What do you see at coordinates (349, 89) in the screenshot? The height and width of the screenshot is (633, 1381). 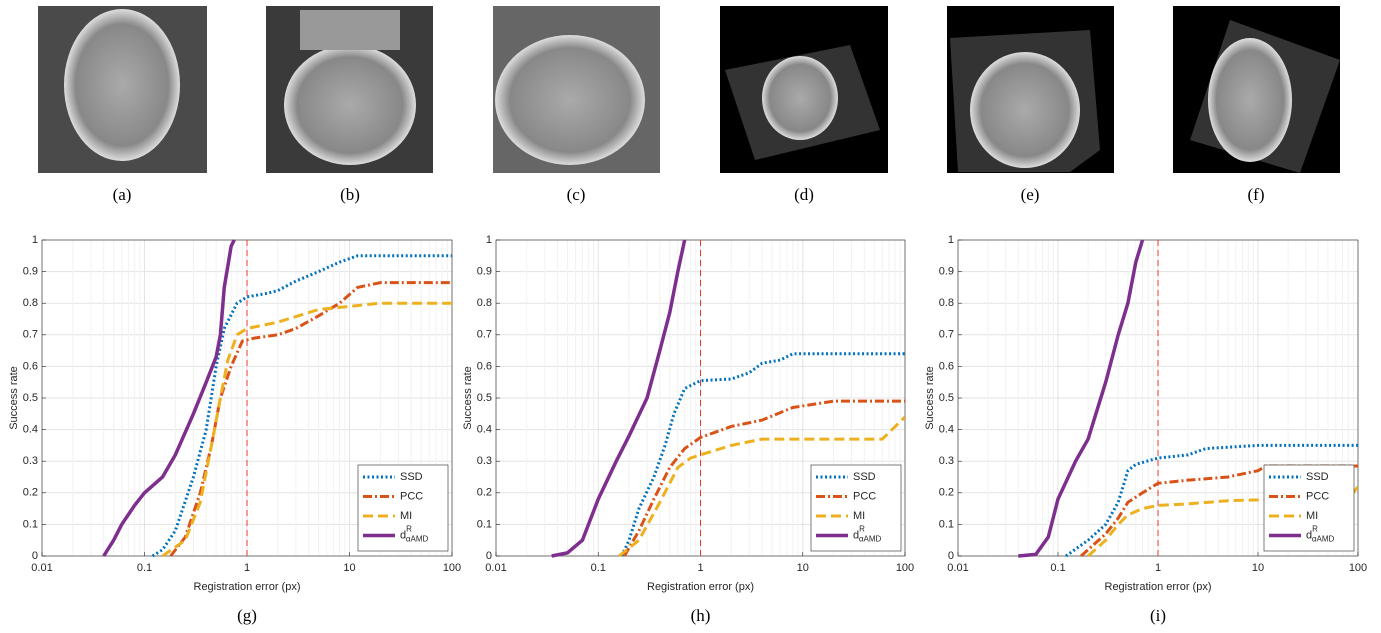 I see `image-b` at bounding box center [349, 89].